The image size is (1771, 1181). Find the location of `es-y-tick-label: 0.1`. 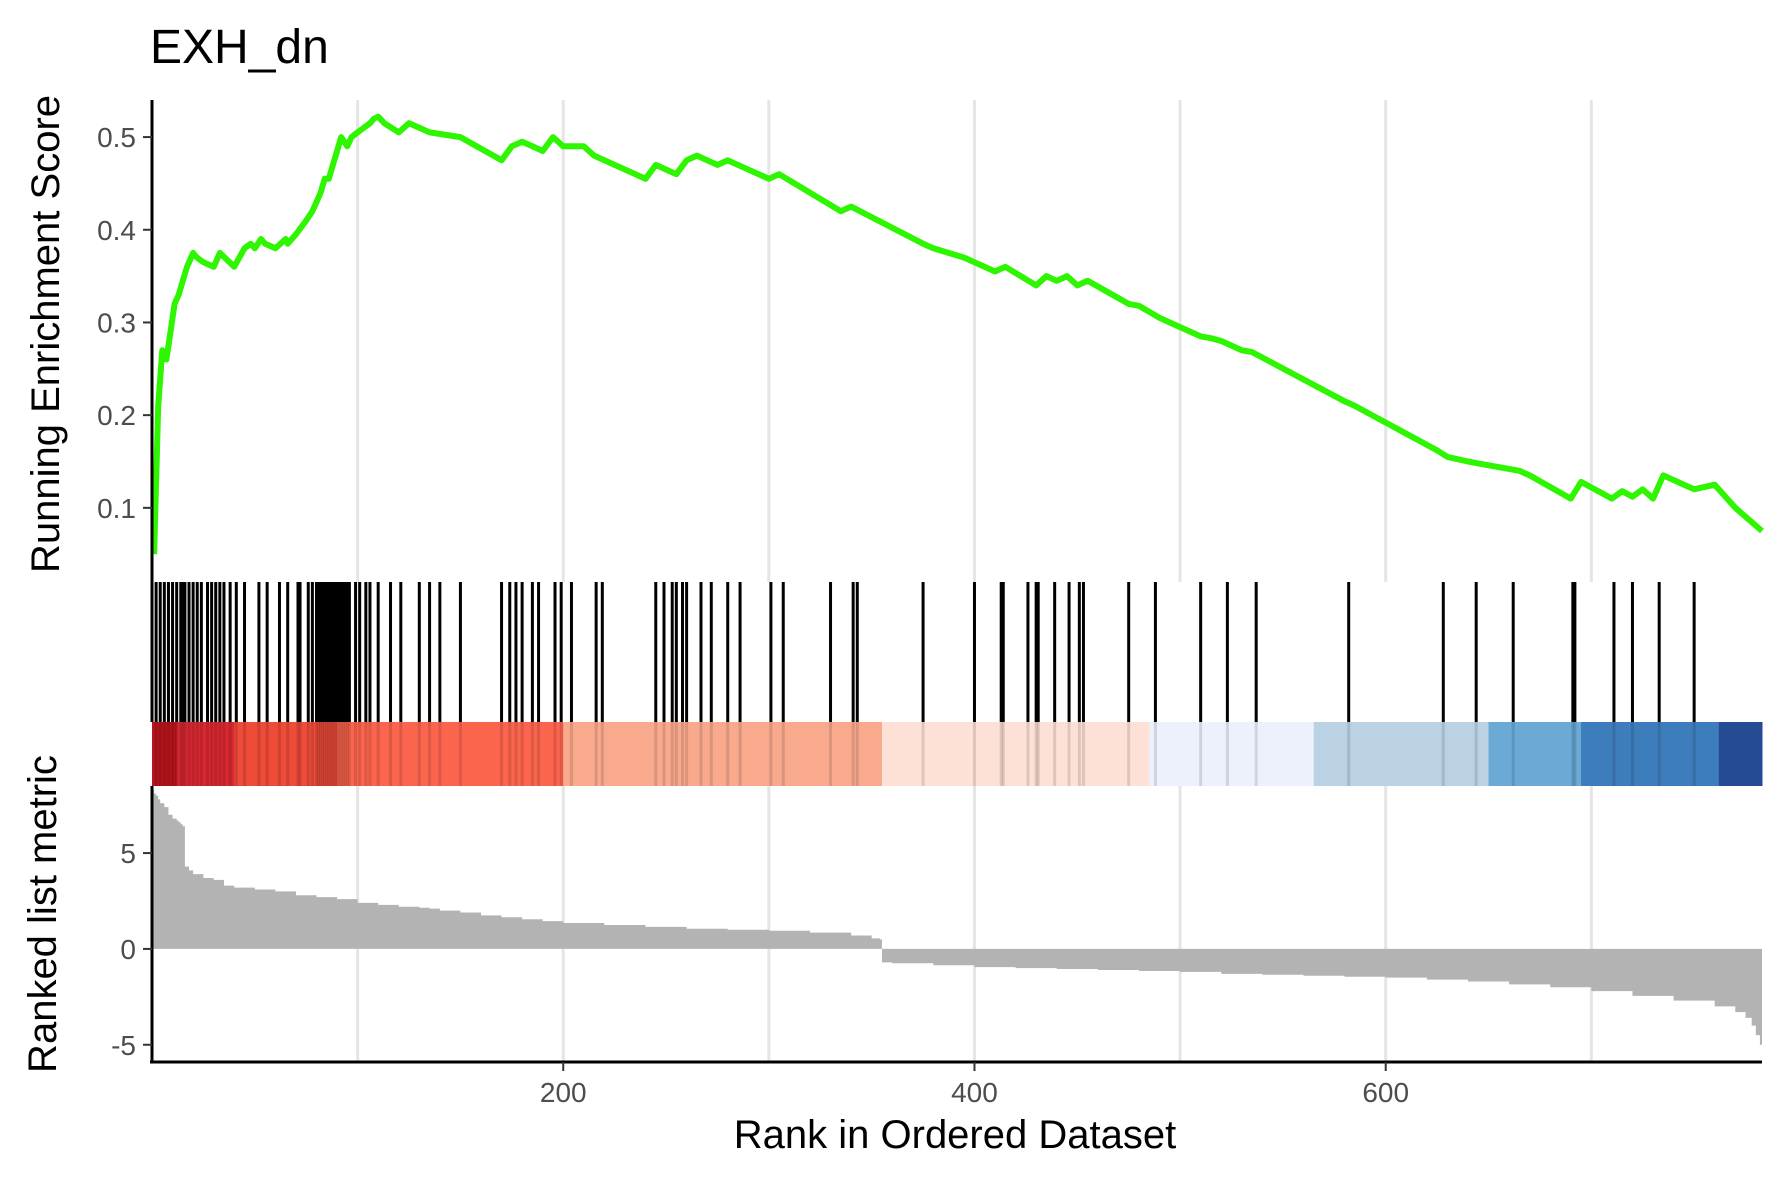

es-y-tick-label: 0.1 is located at coordinates (116, 508).